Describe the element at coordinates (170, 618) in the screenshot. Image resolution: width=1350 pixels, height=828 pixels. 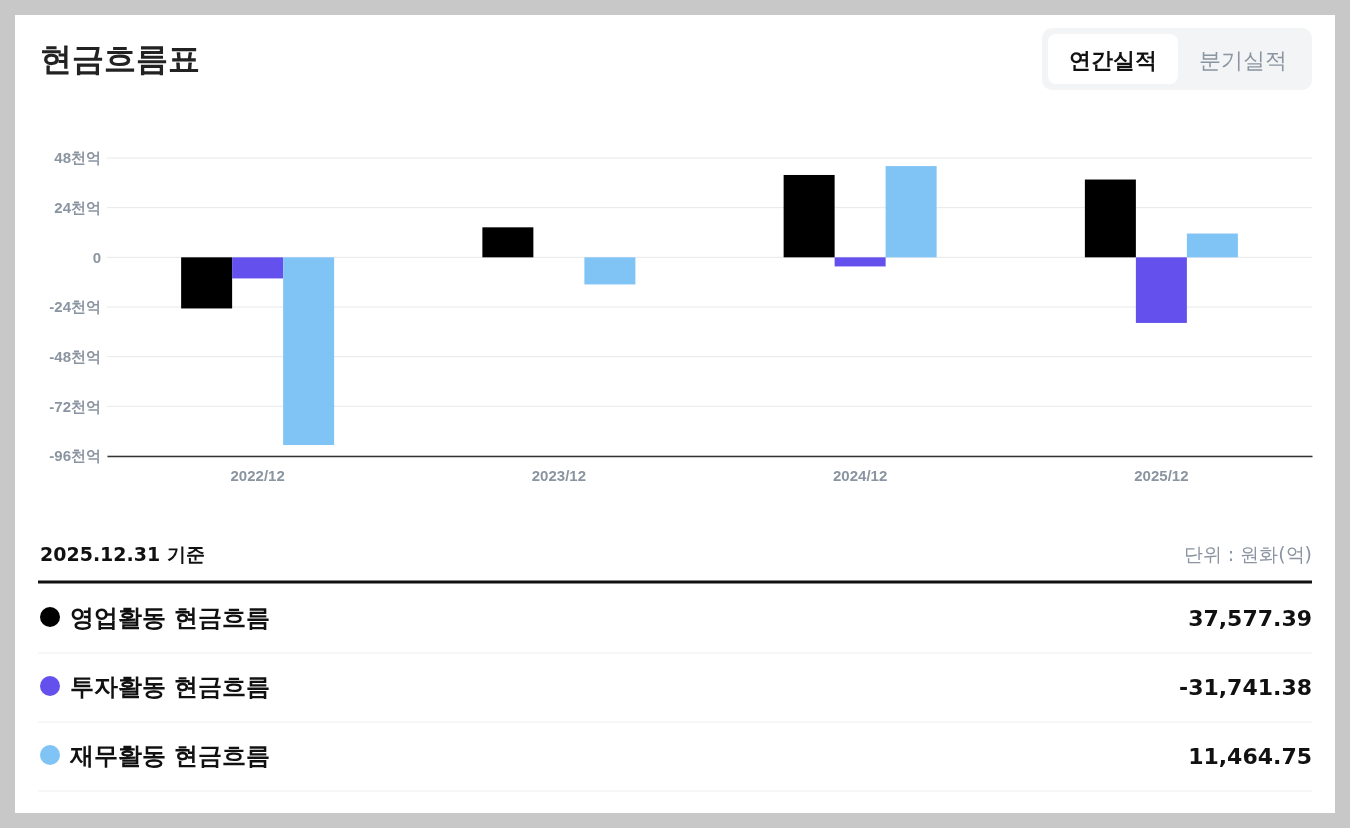
I see `legend-label: 영업활동 현금흐름` at that location.